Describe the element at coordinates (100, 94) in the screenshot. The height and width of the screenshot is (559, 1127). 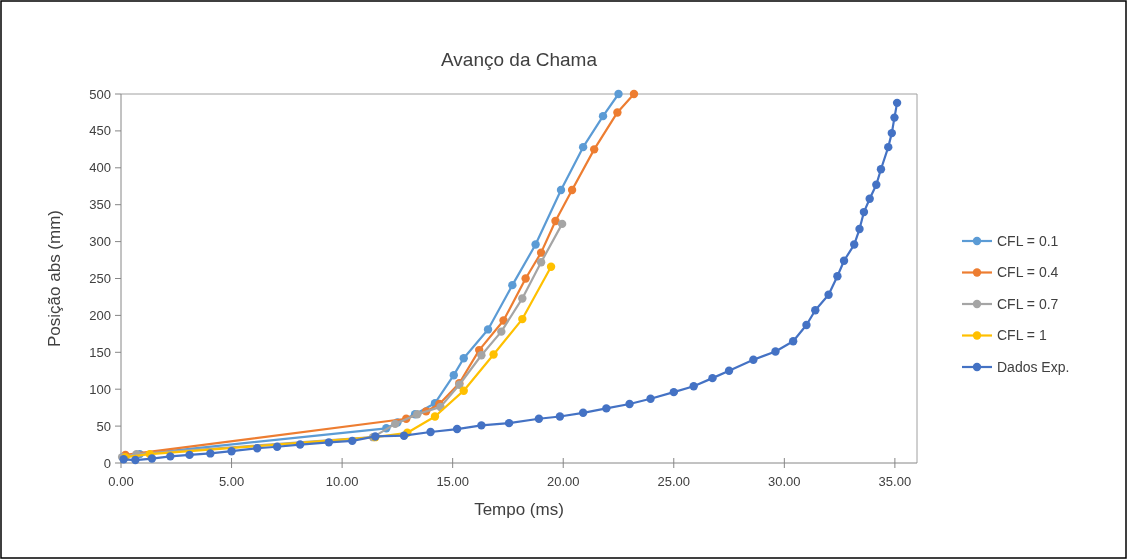
I see `y-tick-label: 500` at that location.